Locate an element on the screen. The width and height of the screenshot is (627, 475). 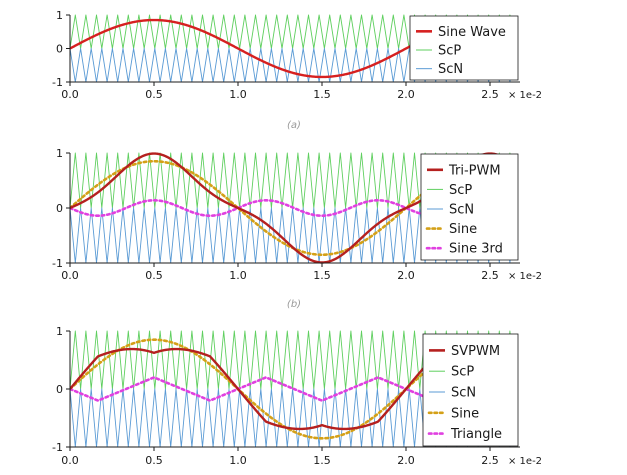
legend: SVPWM ScP ScN Sine Triangle is located at coordinates (470, 390).